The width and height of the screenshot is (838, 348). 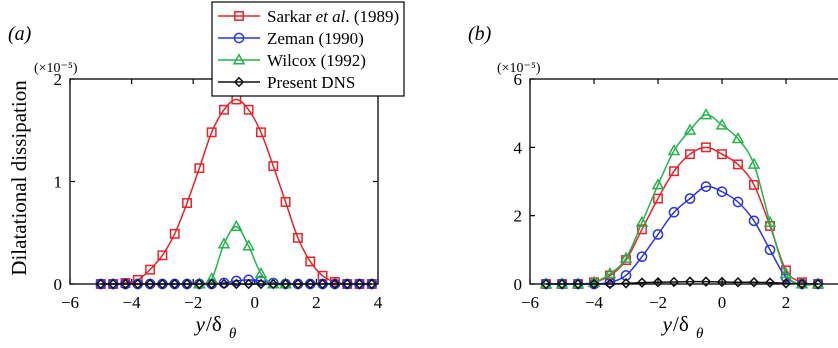 I want to click on legend-entry: Sarkar et al. (1989), so click(x=308, y=16).